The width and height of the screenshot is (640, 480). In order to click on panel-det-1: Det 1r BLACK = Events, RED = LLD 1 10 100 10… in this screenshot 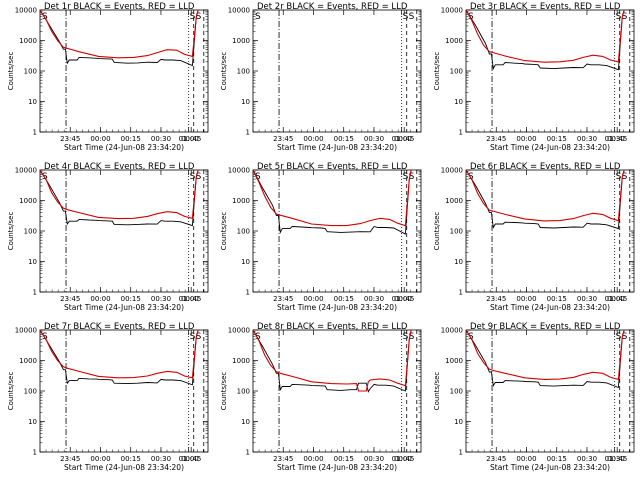, I will do `click(108, 77)`.